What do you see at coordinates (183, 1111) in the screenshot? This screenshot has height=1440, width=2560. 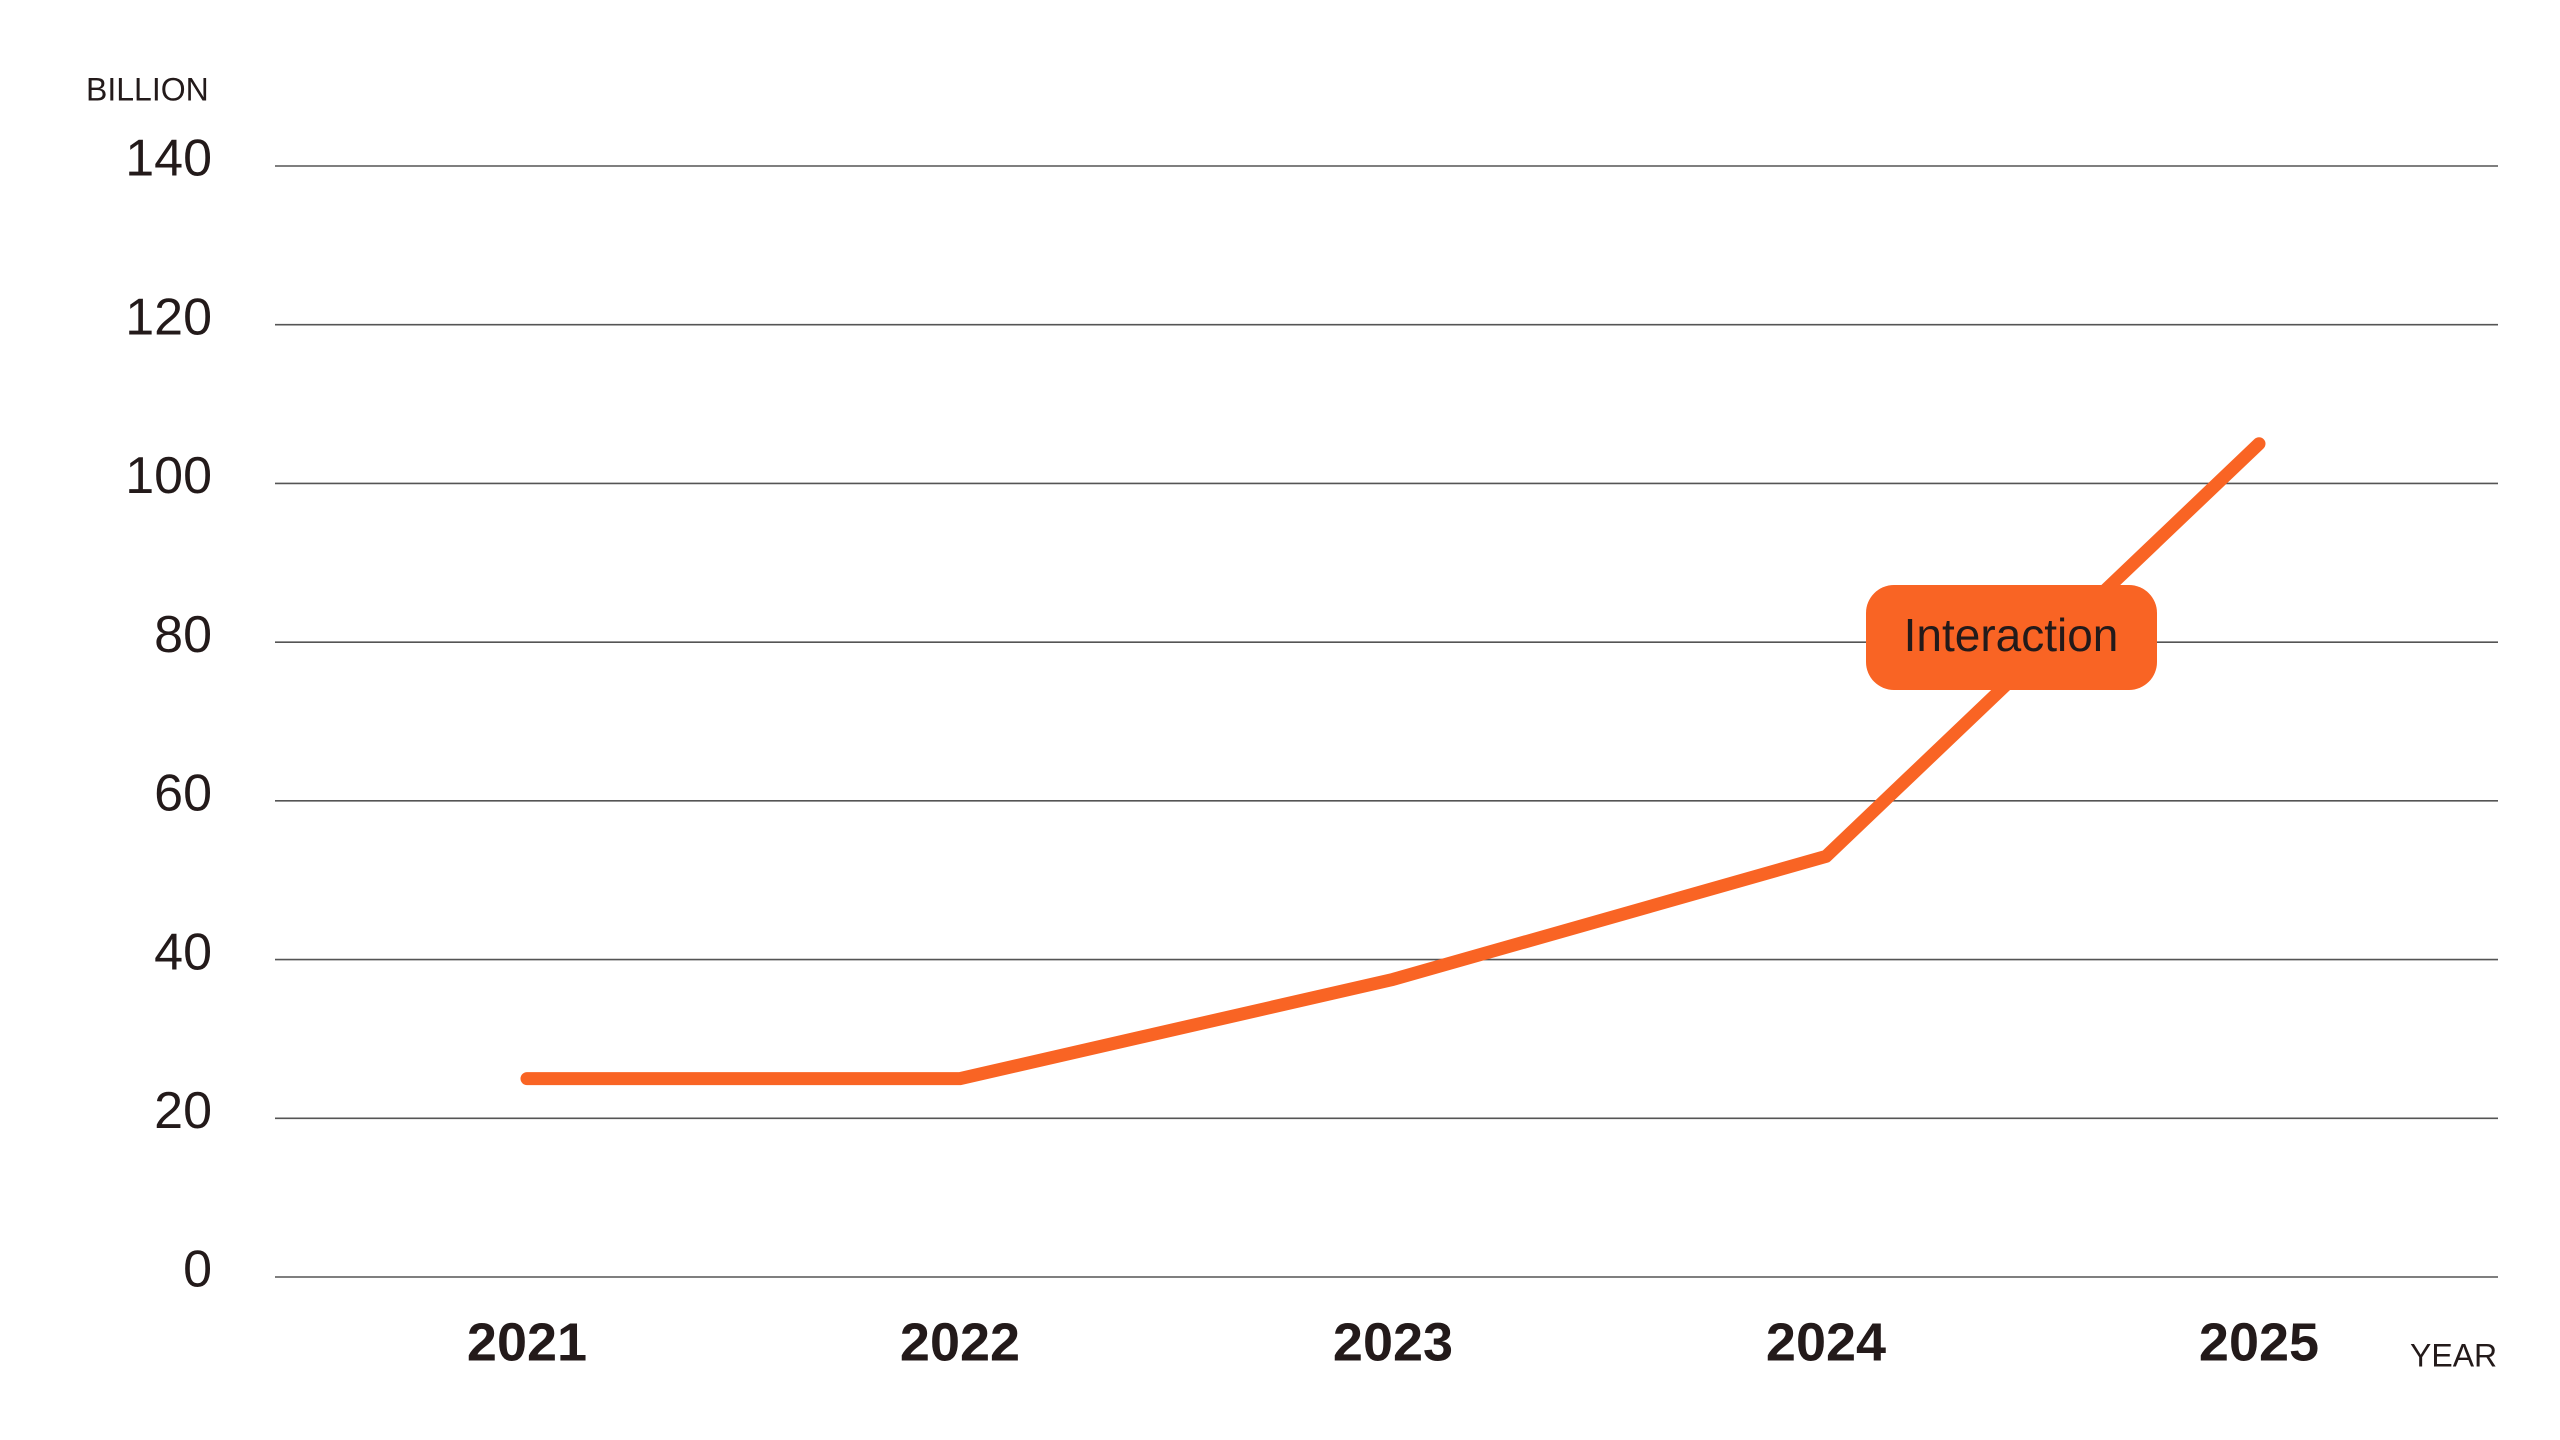 I see `y-tick-label: 20` at bounding box center [183, 1111].